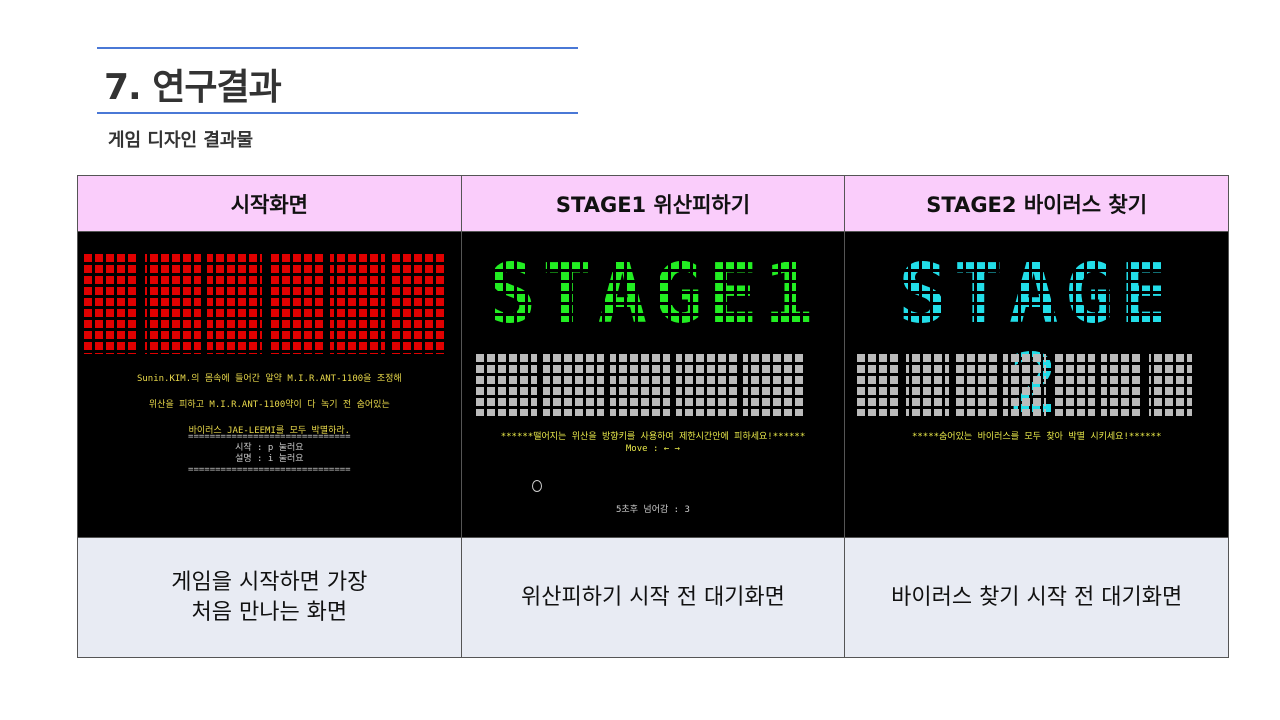 The height and width of the screenshot is (720, 1280). Describe the element at coordinates (337, 48) in the screenshot. I see `top-rule` at that location.